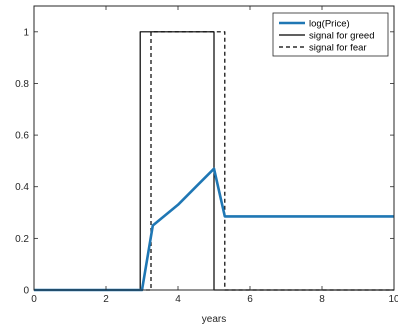 The image size is (398, 324). I want to click on y-tick-label: 0.2, so click(22, 239).